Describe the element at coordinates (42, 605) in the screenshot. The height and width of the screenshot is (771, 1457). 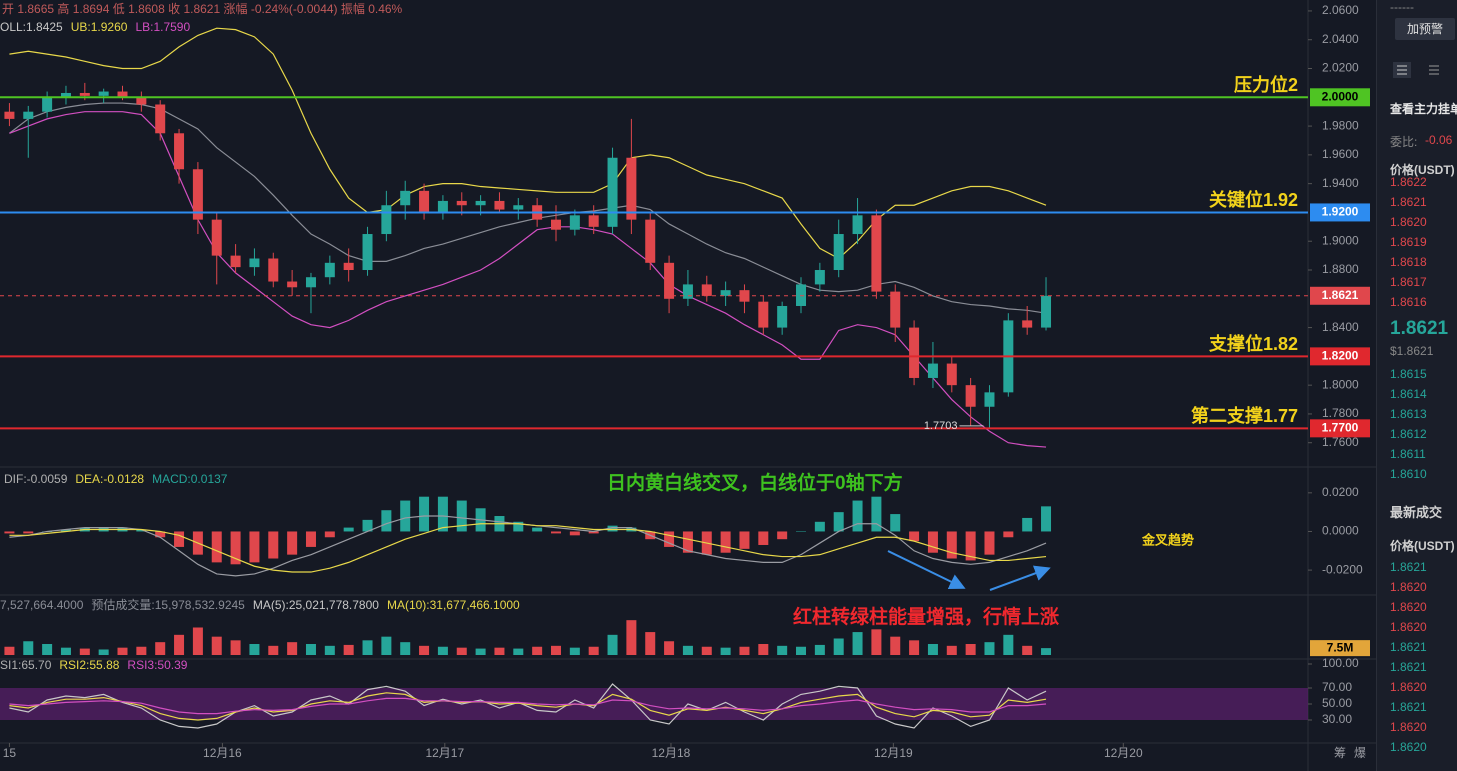
I see `legend-item: 7,527,664.4000` at that location.